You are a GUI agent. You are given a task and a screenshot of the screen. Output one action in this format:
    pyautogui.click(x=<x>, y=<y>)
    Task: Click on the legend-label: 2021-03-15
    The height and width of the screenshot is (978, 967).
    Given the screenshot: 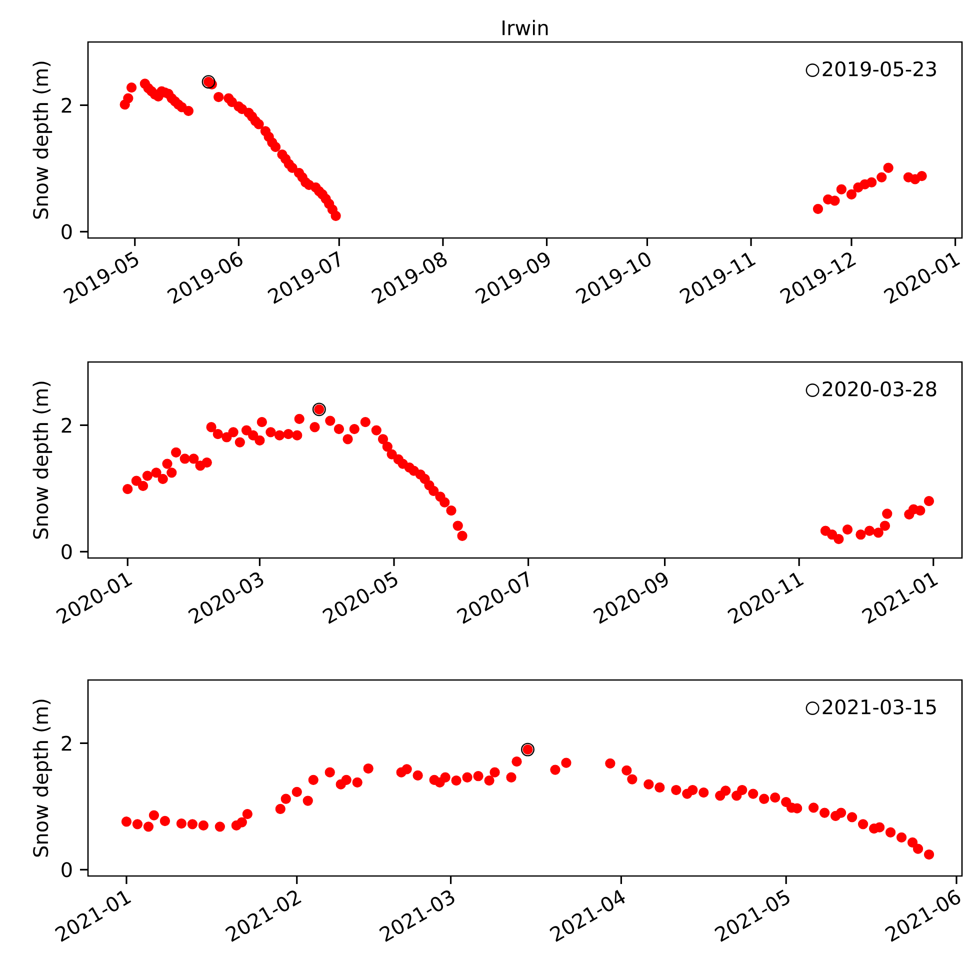 What is the action you would take?
    pyautogui.click(x=879, y=706)
    